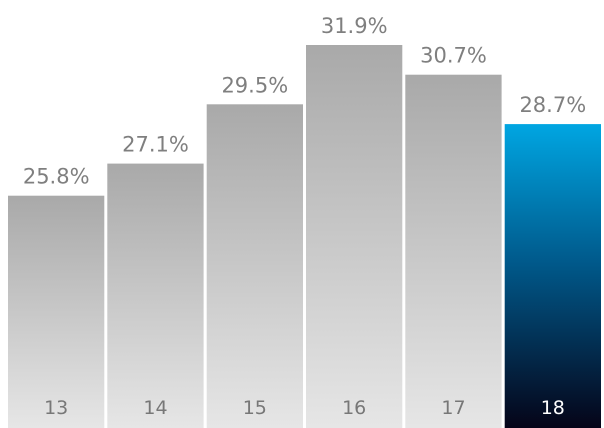 The width and height of the screenshot is (604, 428). I want to click on category-label-14: 14, so click(155, 408).